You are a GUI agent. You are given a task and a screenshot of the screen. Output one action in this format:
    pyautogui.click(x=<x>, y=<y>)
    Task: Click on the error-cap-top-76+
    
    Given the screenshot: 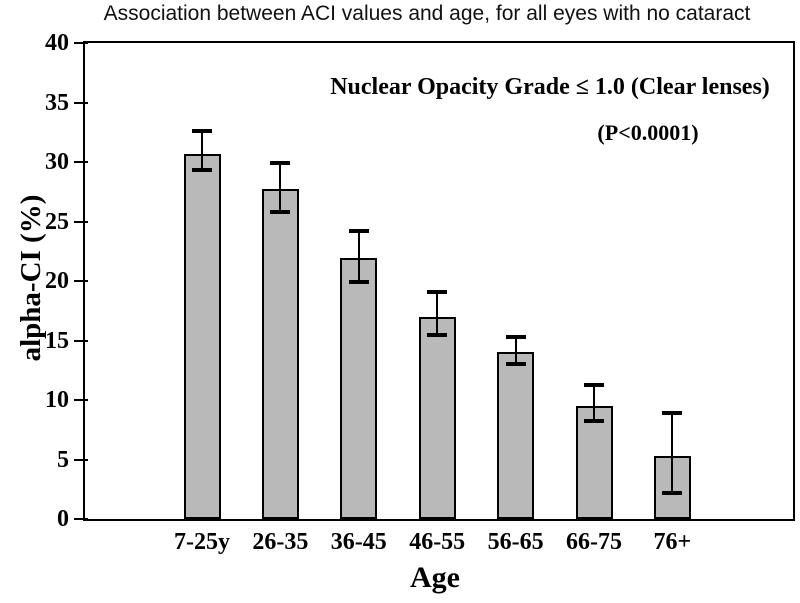 What is the action you would take?
    pyautogui.click(x=672, y=413)
    